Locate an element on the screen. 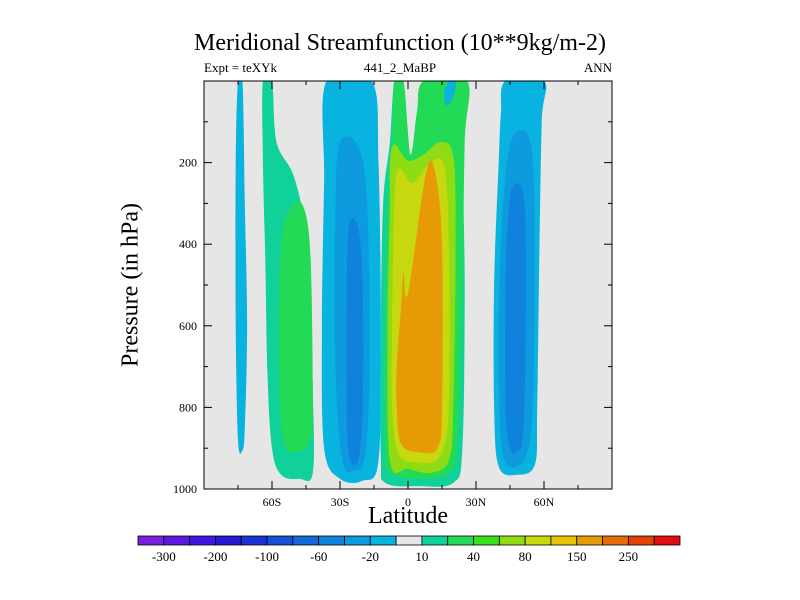  colorbar-label: 40 is located at coordinates (473, 556).